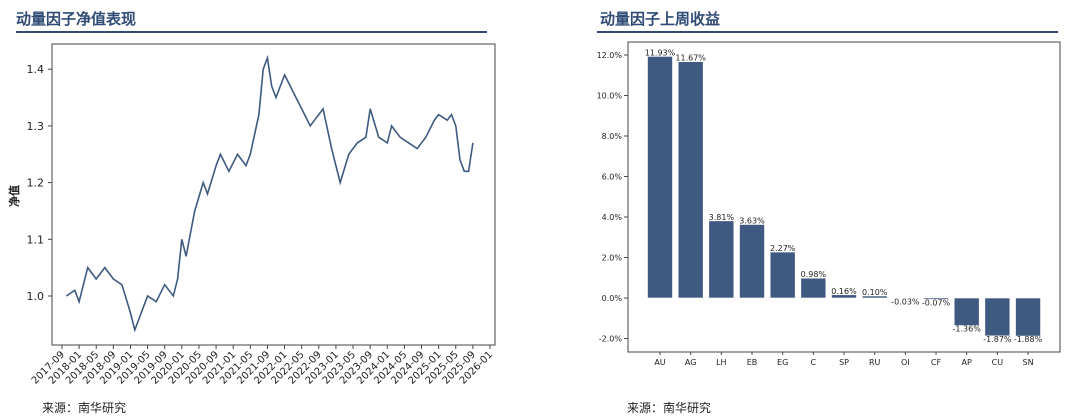  I want to click on x-tick-label: SN, so click(1028, 362).